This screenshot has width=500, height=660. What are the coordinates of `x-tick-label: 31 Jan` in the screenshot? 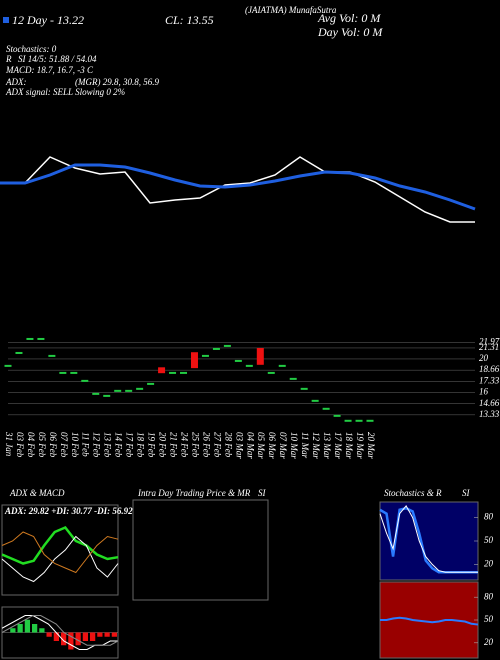 It's located at (9, 444).